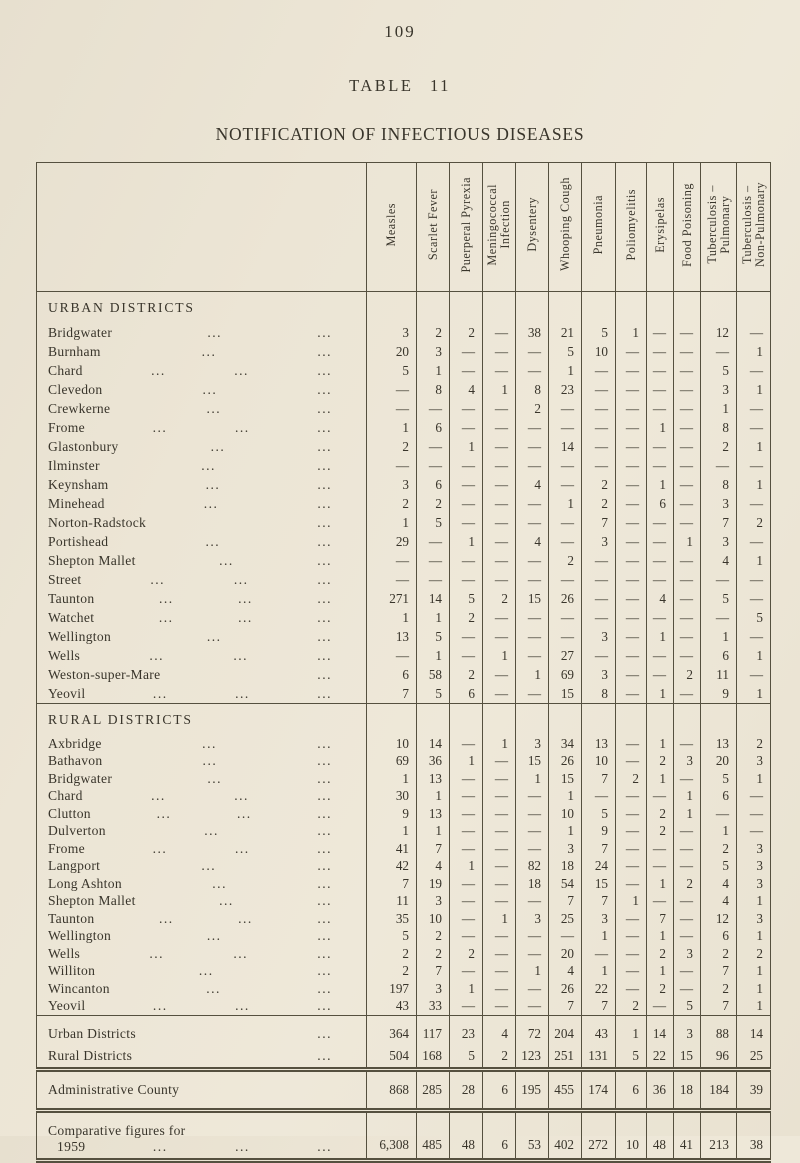  Describe the element at coordinates (391, 1091) in the screenshot. I see `value-cell: 868` at that location.